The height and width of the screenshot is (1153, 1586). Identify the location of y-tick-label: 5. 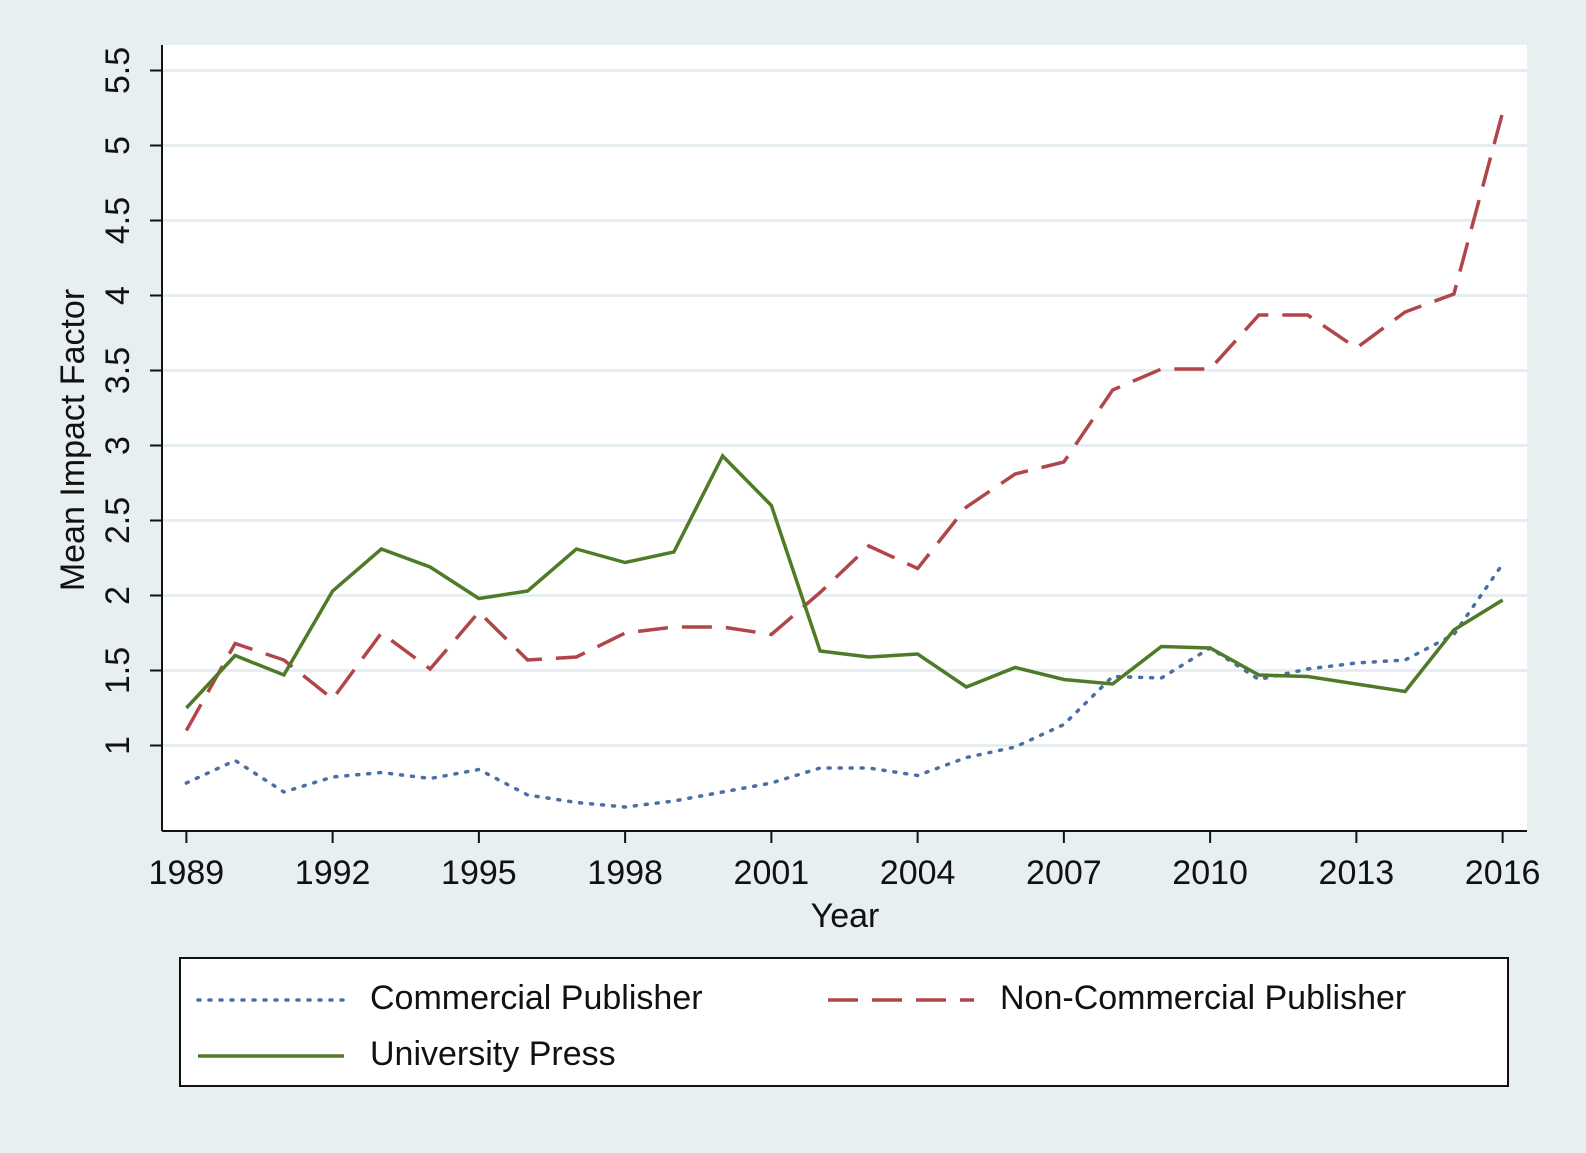
(118, 145).